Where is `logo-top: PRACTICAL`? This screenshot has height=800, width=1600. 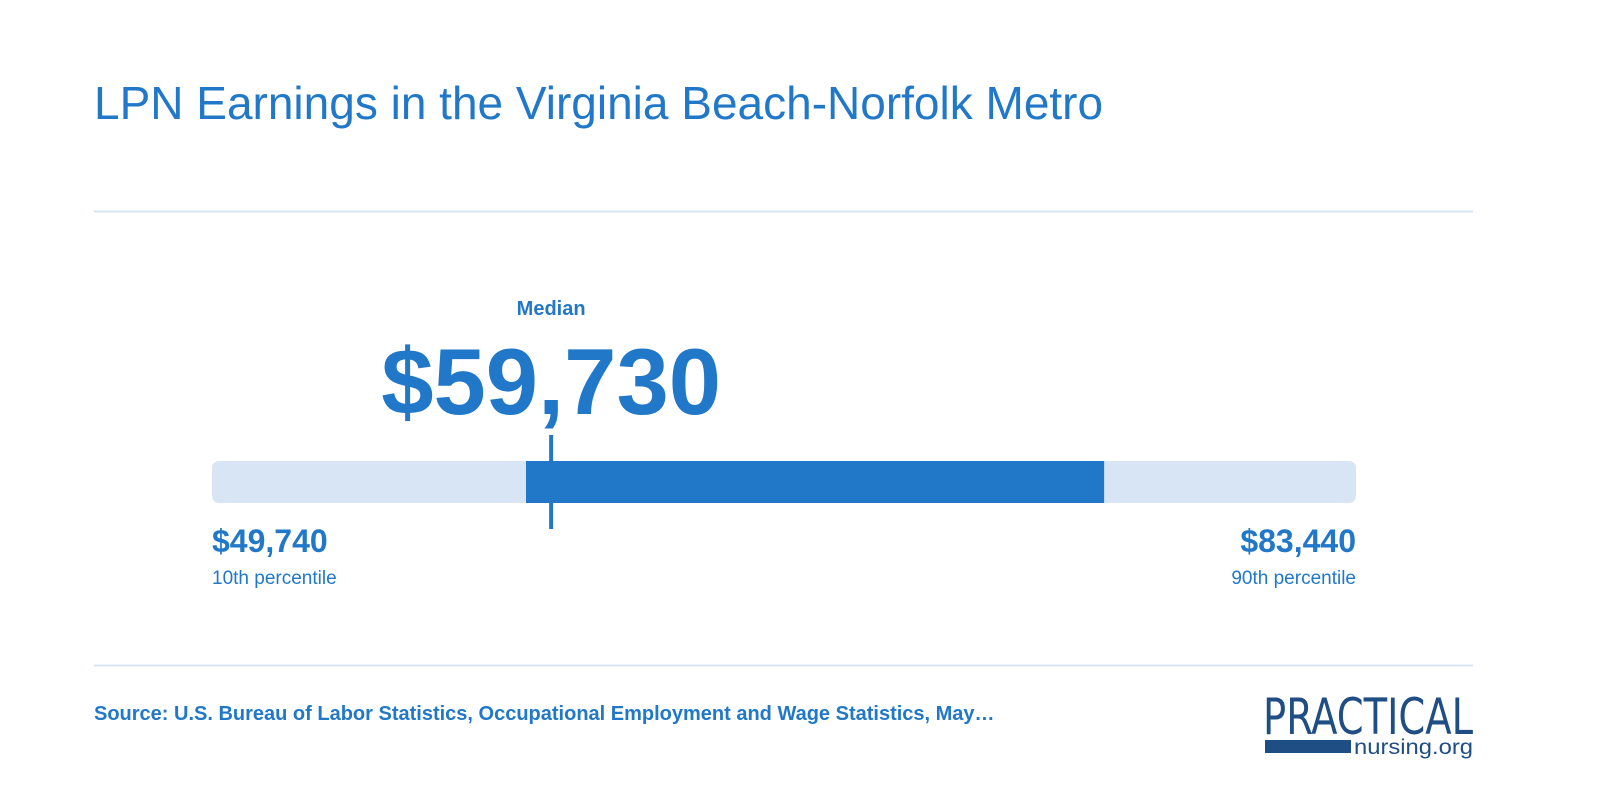
logo-top: PRACTICAL is located at coordinates (1368, 717).